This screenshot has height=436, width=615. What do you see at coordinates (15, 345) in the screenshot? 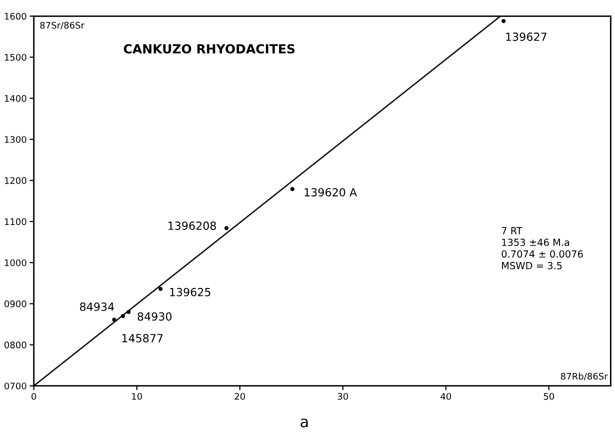
I see `y-tick-label: 0800` at bounding box center [15, 345].